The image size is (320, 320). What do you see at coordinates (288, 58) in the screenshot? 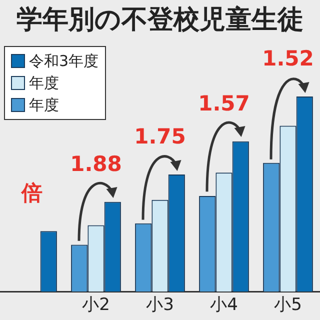
I see `text: 1.52` at bounding box center [288, 58].